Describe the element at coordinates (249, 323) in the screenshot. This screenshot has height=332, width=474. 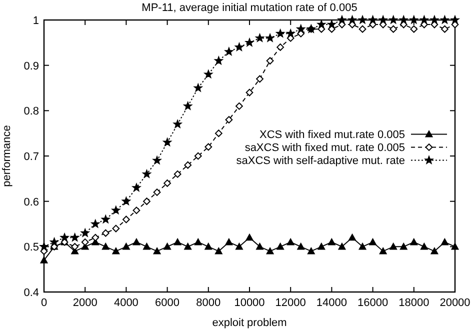
I see `x-axis-title: exploit problem` at that location.